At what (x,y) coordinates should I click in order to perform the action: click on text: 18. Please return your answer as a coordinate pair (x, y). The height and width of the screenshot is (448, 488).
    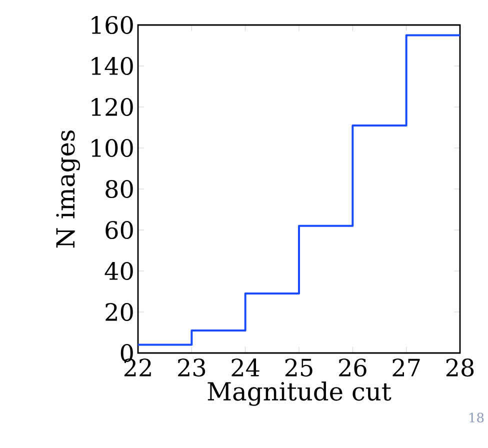
    Looking at the image, I should click on (477, 417).